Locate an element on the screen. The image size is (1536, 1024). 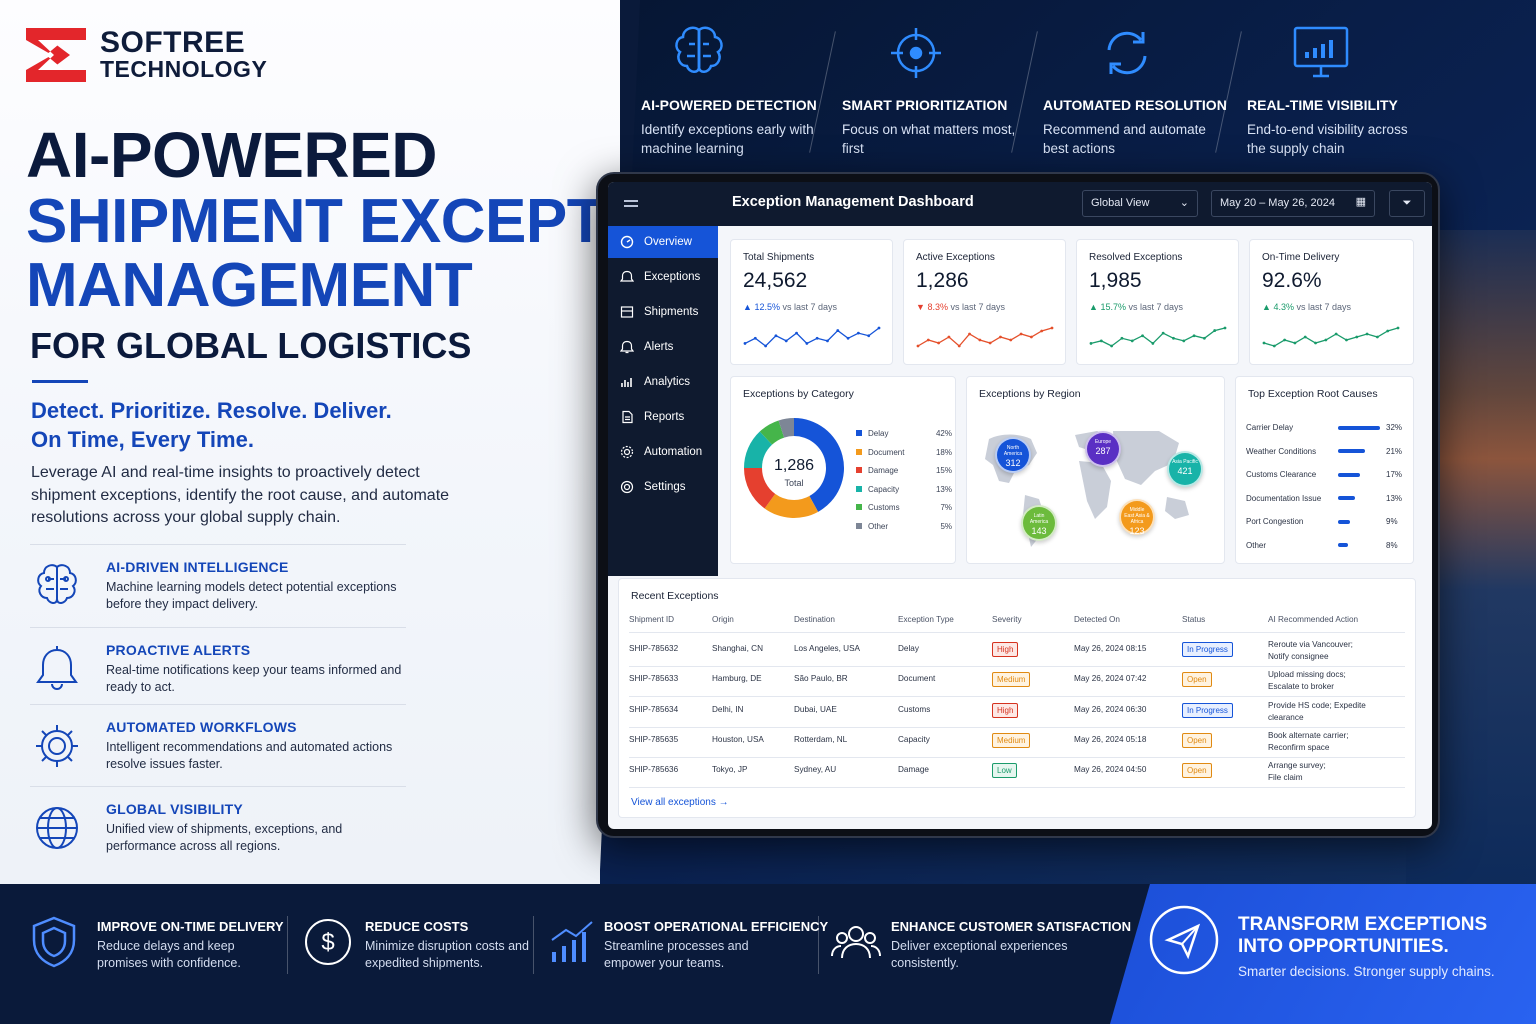
filter-button: ⏷ is located at coordinates (1407, 203).